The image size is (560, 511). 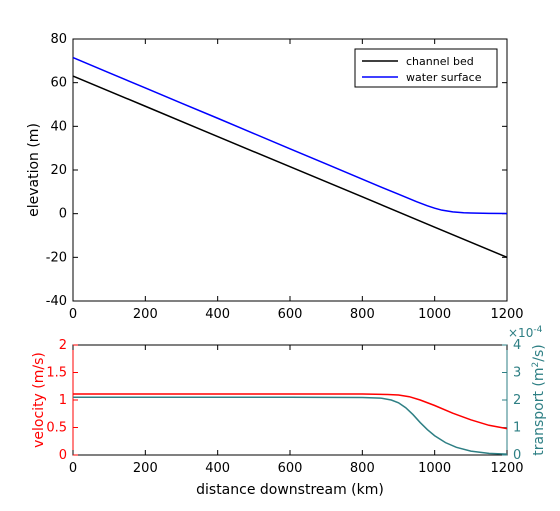 I want to click on top-x-tick-label: 1000, so click(x=434, y=314).